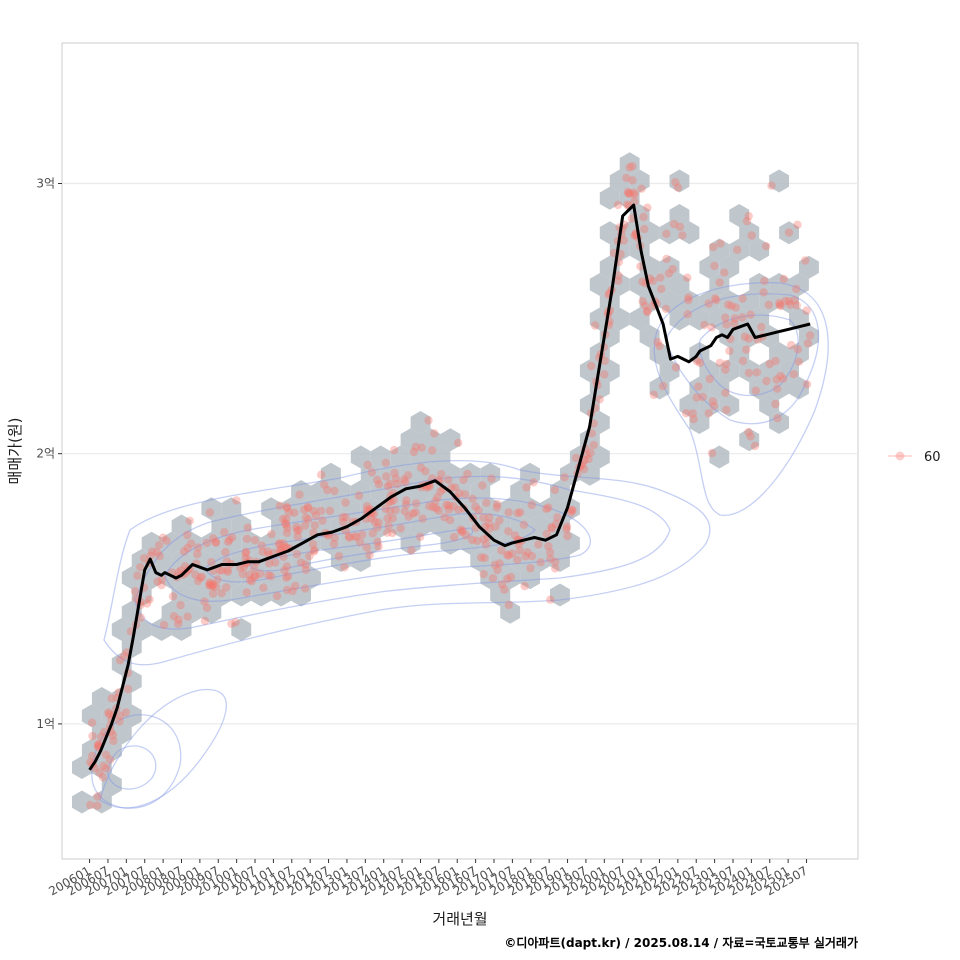 This screenshot has height=960, width=960. I want to click on contour-line, so click(743, 359).